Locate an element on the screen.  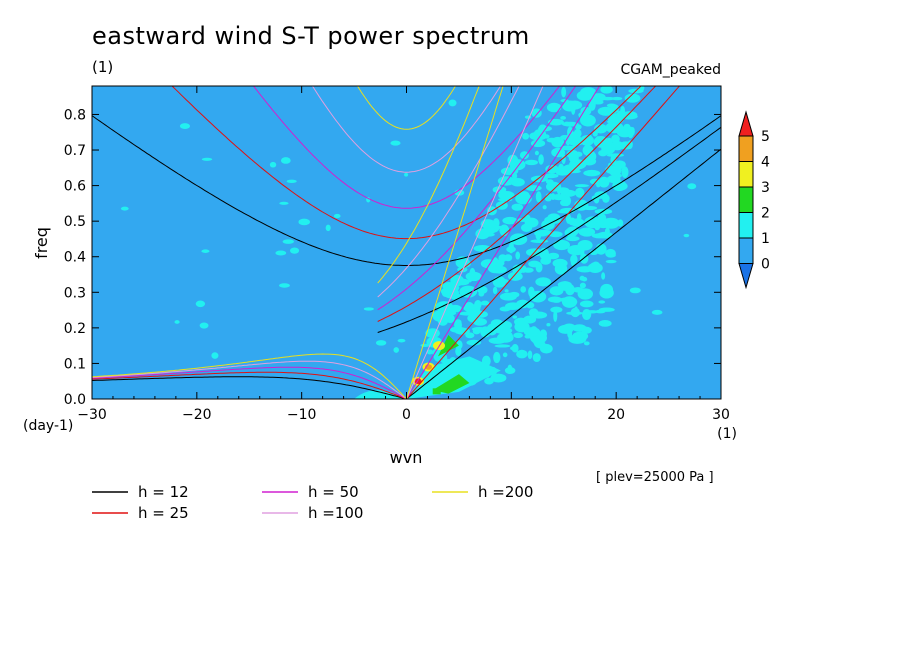
y-tick-label: 0.3 is located at coordinates (75, 293).